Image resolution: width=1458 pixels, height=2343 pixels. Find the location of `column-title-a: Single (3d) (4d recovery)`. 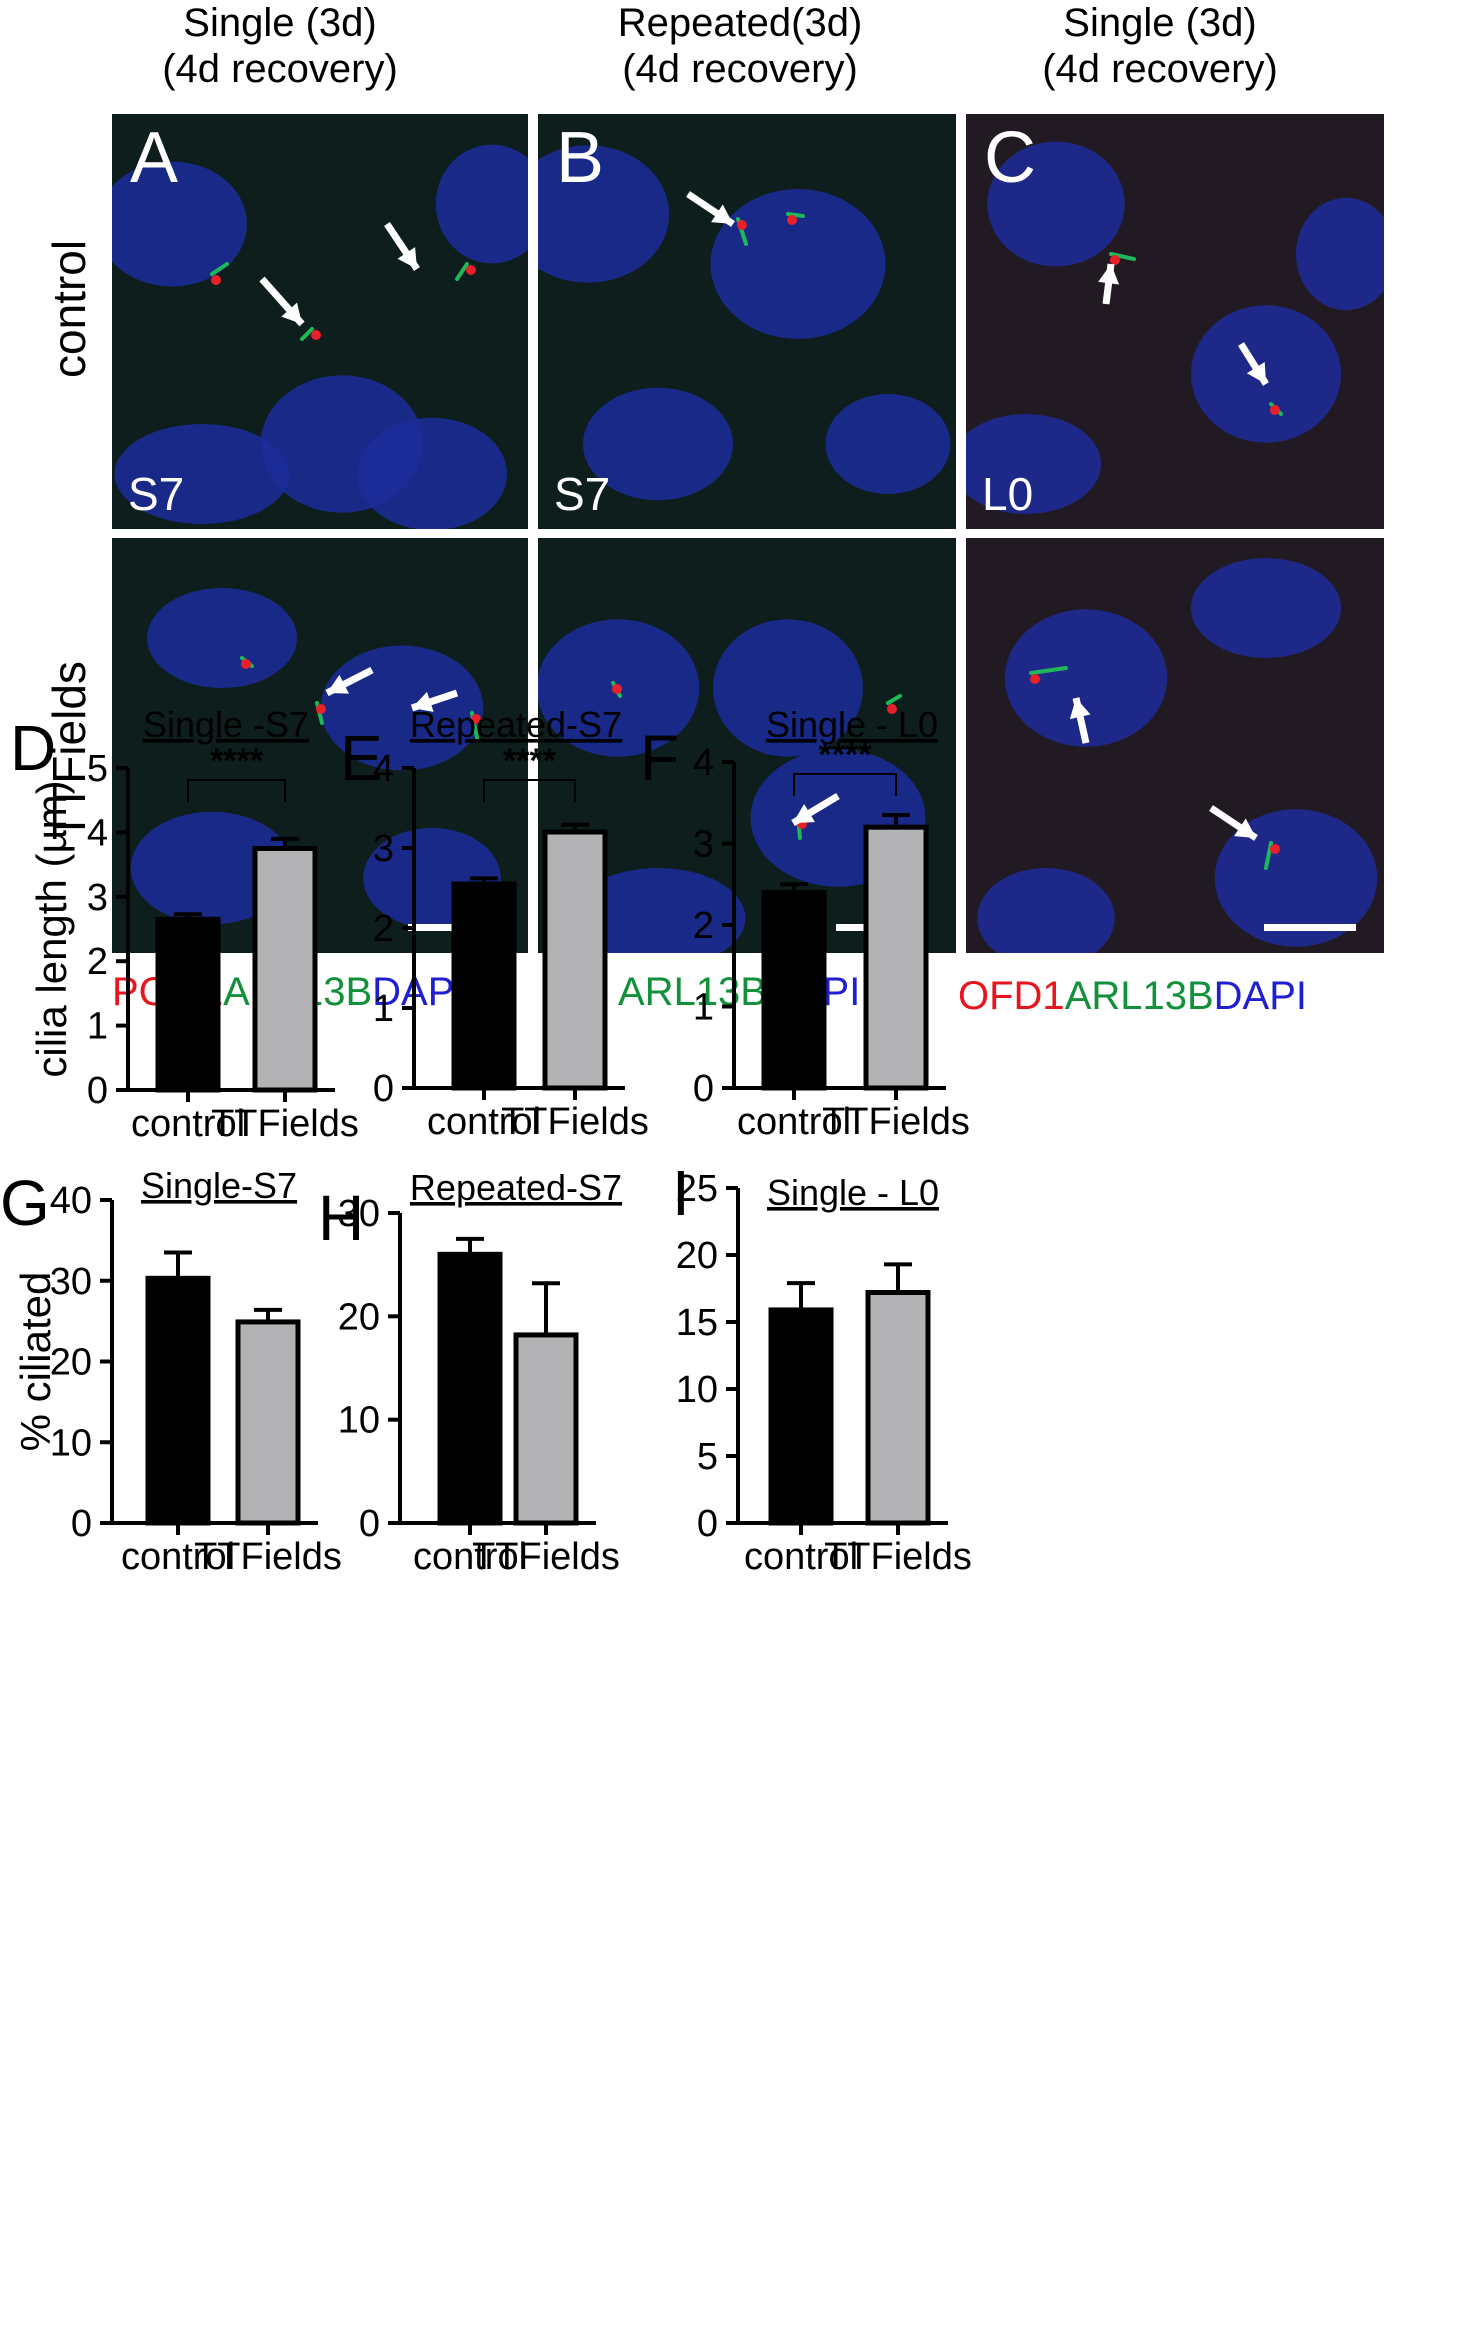

column-title-a: Single (3d) (4d recovery) is located at coordinates (280, 46).